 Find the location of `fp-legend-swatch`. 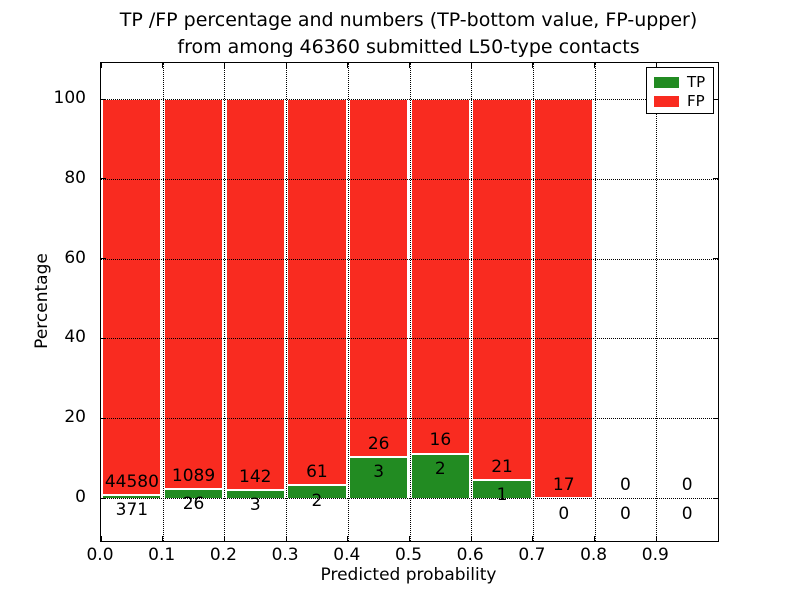

fp-legend-swatch is located at coordinates (666, 101).